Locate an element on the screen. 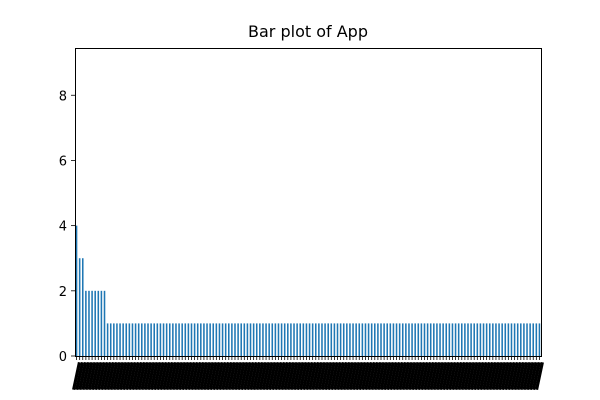 The height and width of the screenshot is (400, 600). x-axis-ticks is located at coordinates (308, 373).